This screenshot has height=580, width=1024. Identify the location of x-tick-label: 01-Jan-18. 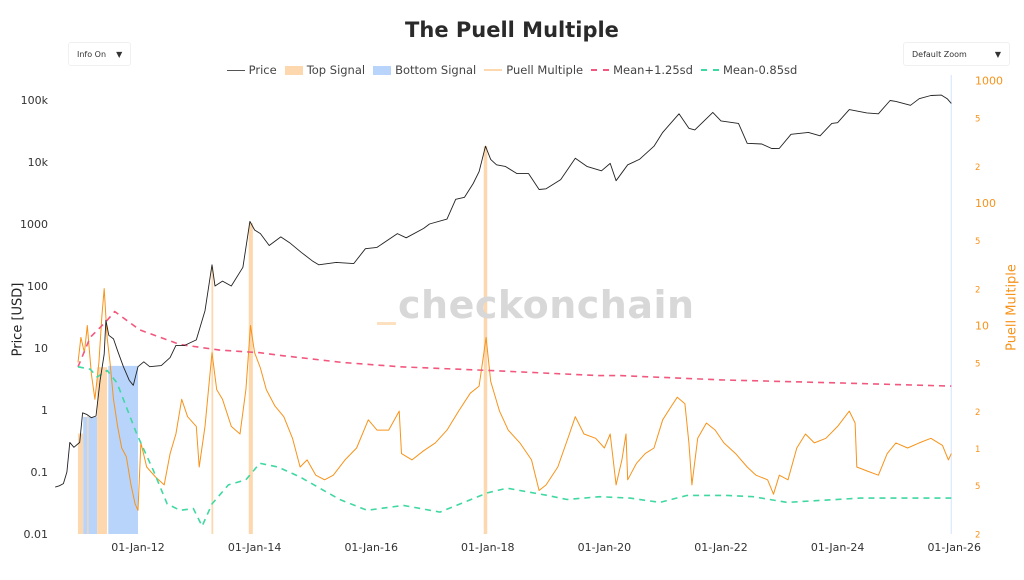
(488, 547).